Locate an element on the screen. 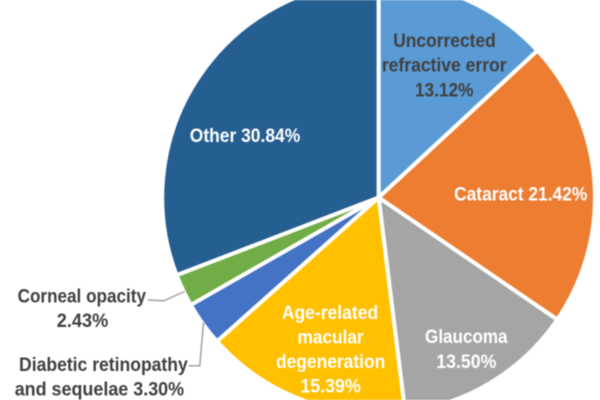 The height and width of the screenshot is (400, 600). svg-text: and sequelae 3.30% is located at coordinates (99, 389).